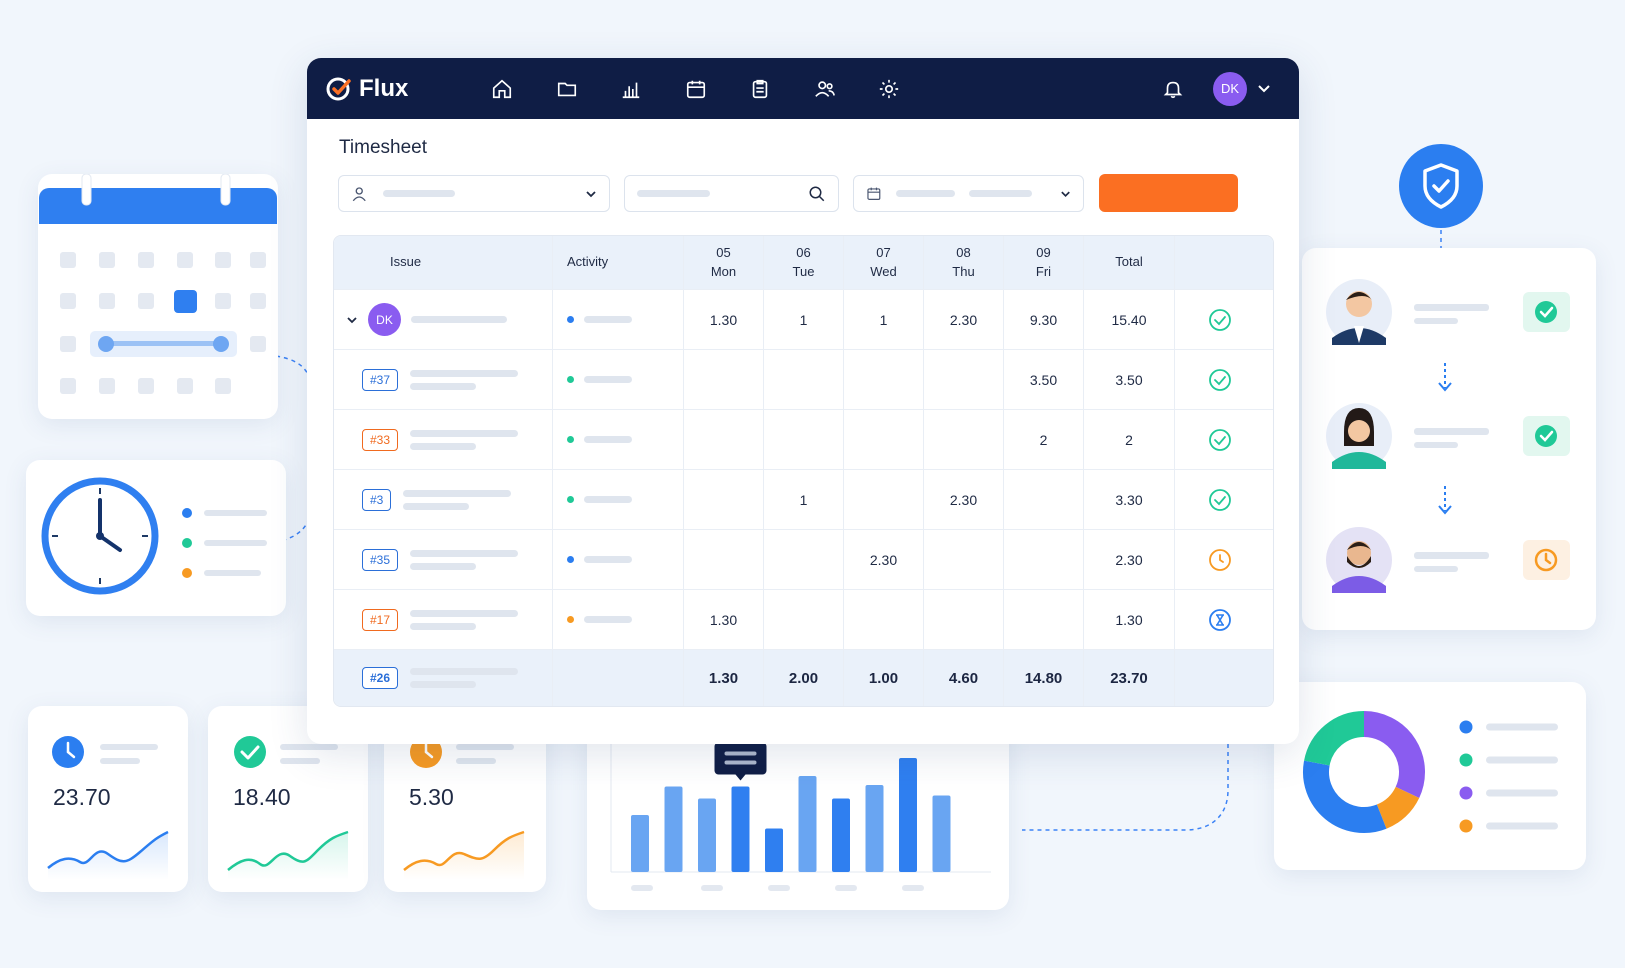 Image resolution: width=1625 pixels, height=968 pixels. Describe the element at coordinates (82, 797) in the screenshot. I see `stat-value: 23.70` at that location.